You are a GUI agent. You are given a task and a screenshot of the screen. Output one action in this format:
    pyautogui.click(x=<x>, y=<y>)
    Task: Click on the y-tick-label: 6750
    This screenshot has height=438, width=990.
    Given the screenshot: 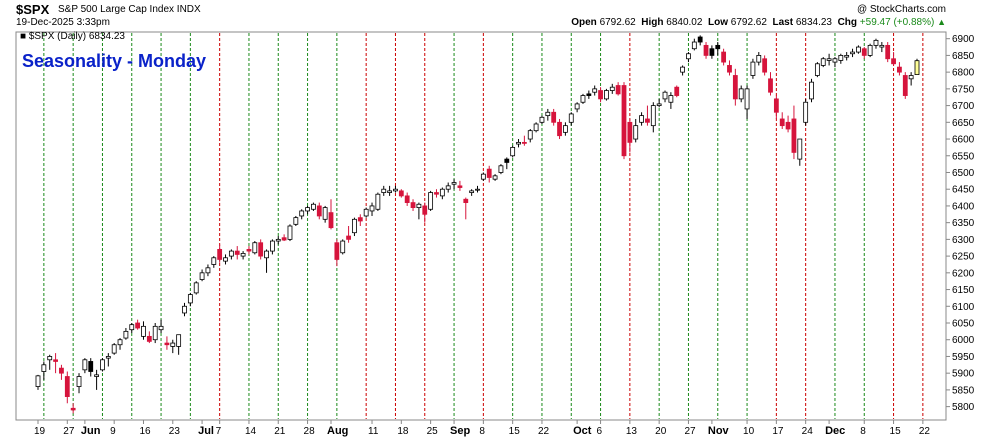 What is the action you would take?
    pyautogui.click(x=963, y=89)
    